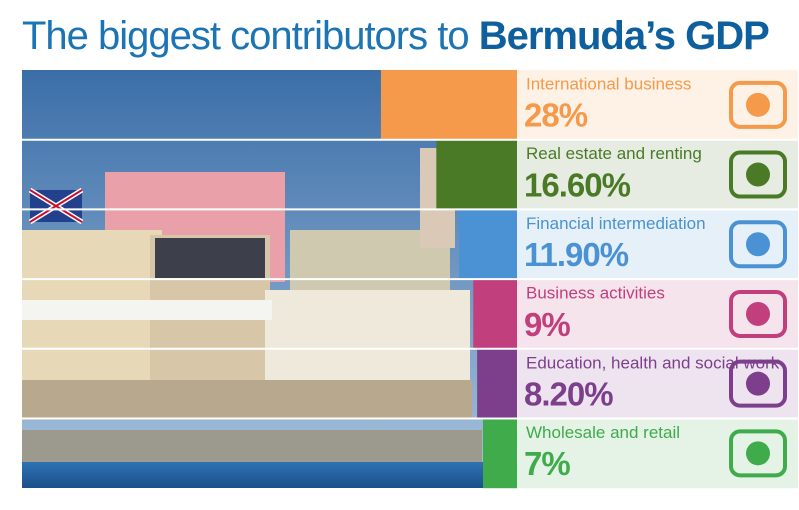  Describe the element at coordinates (608, 83) in the screenshot. I see `category-label: International business` at that location.